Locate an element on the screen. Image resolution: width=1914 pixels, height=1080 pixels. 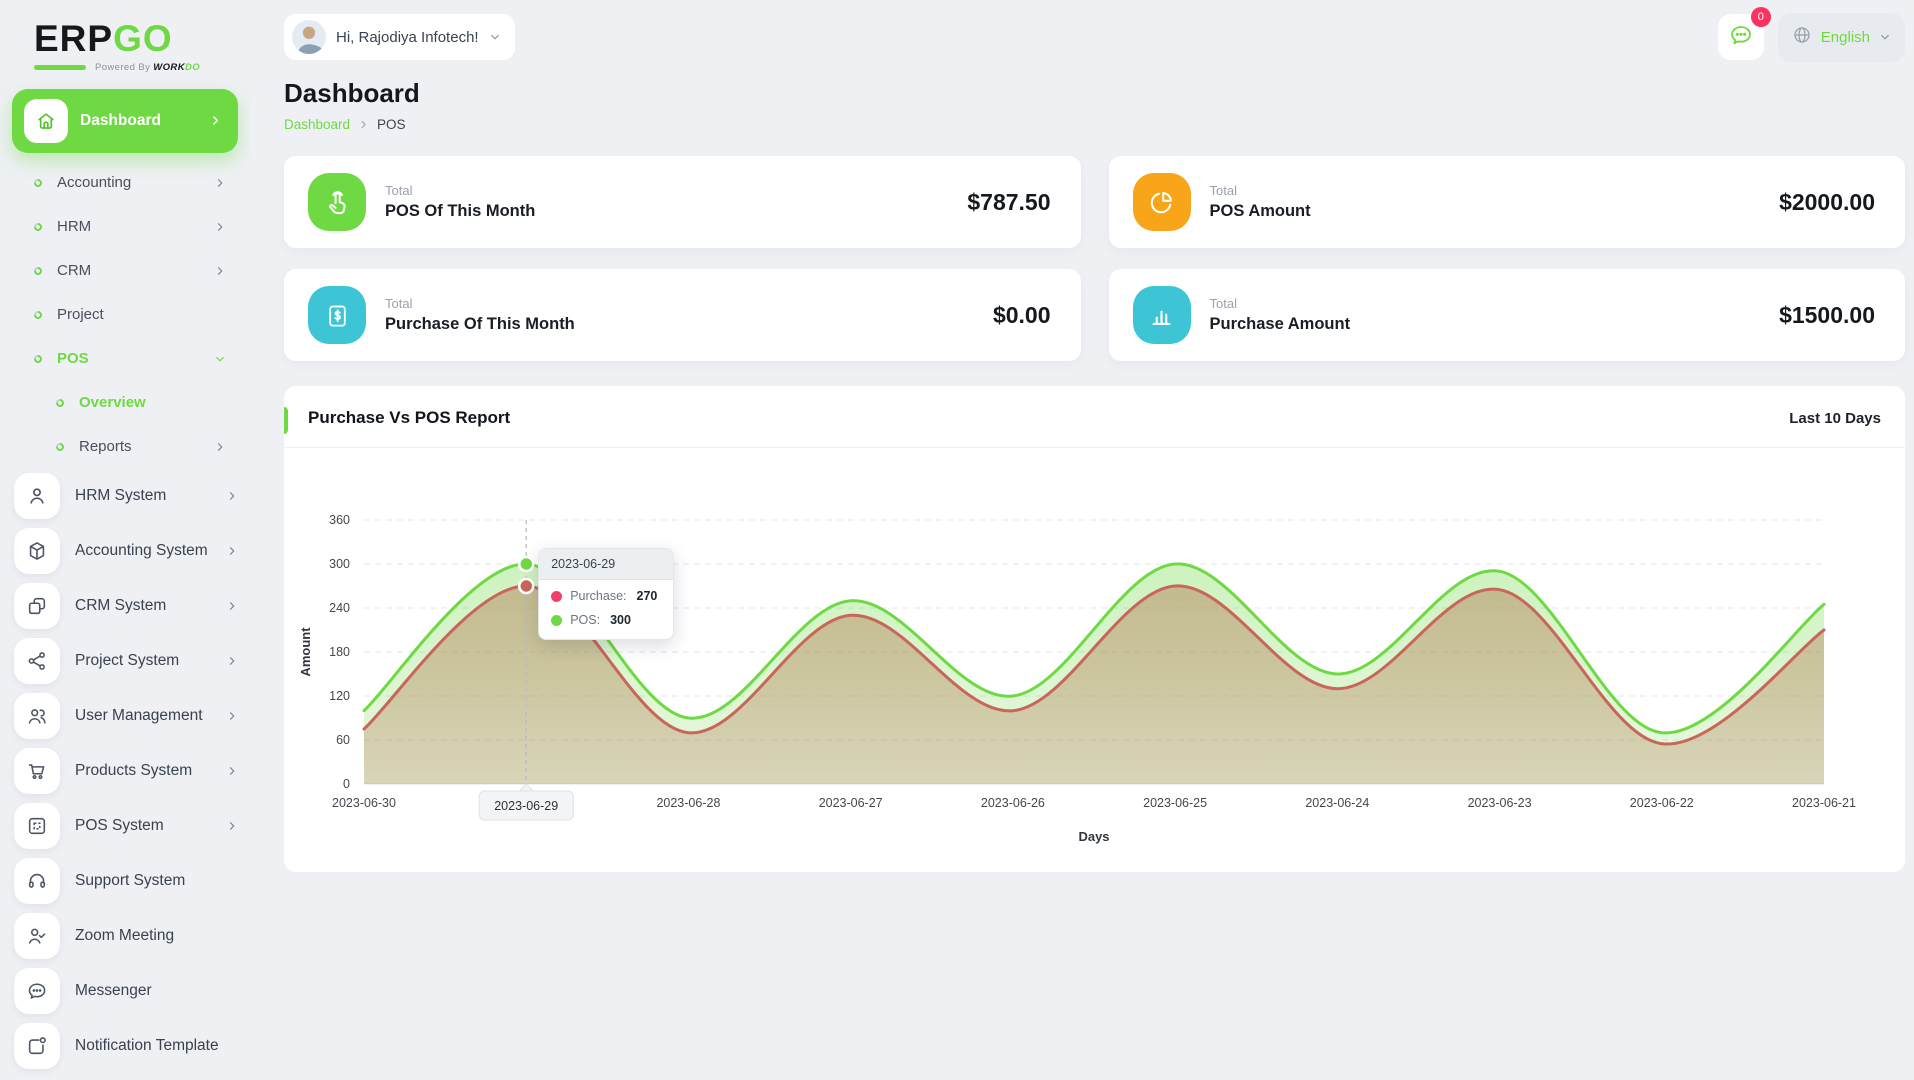
svg-text: Days is located at coordinates (1093, 836).